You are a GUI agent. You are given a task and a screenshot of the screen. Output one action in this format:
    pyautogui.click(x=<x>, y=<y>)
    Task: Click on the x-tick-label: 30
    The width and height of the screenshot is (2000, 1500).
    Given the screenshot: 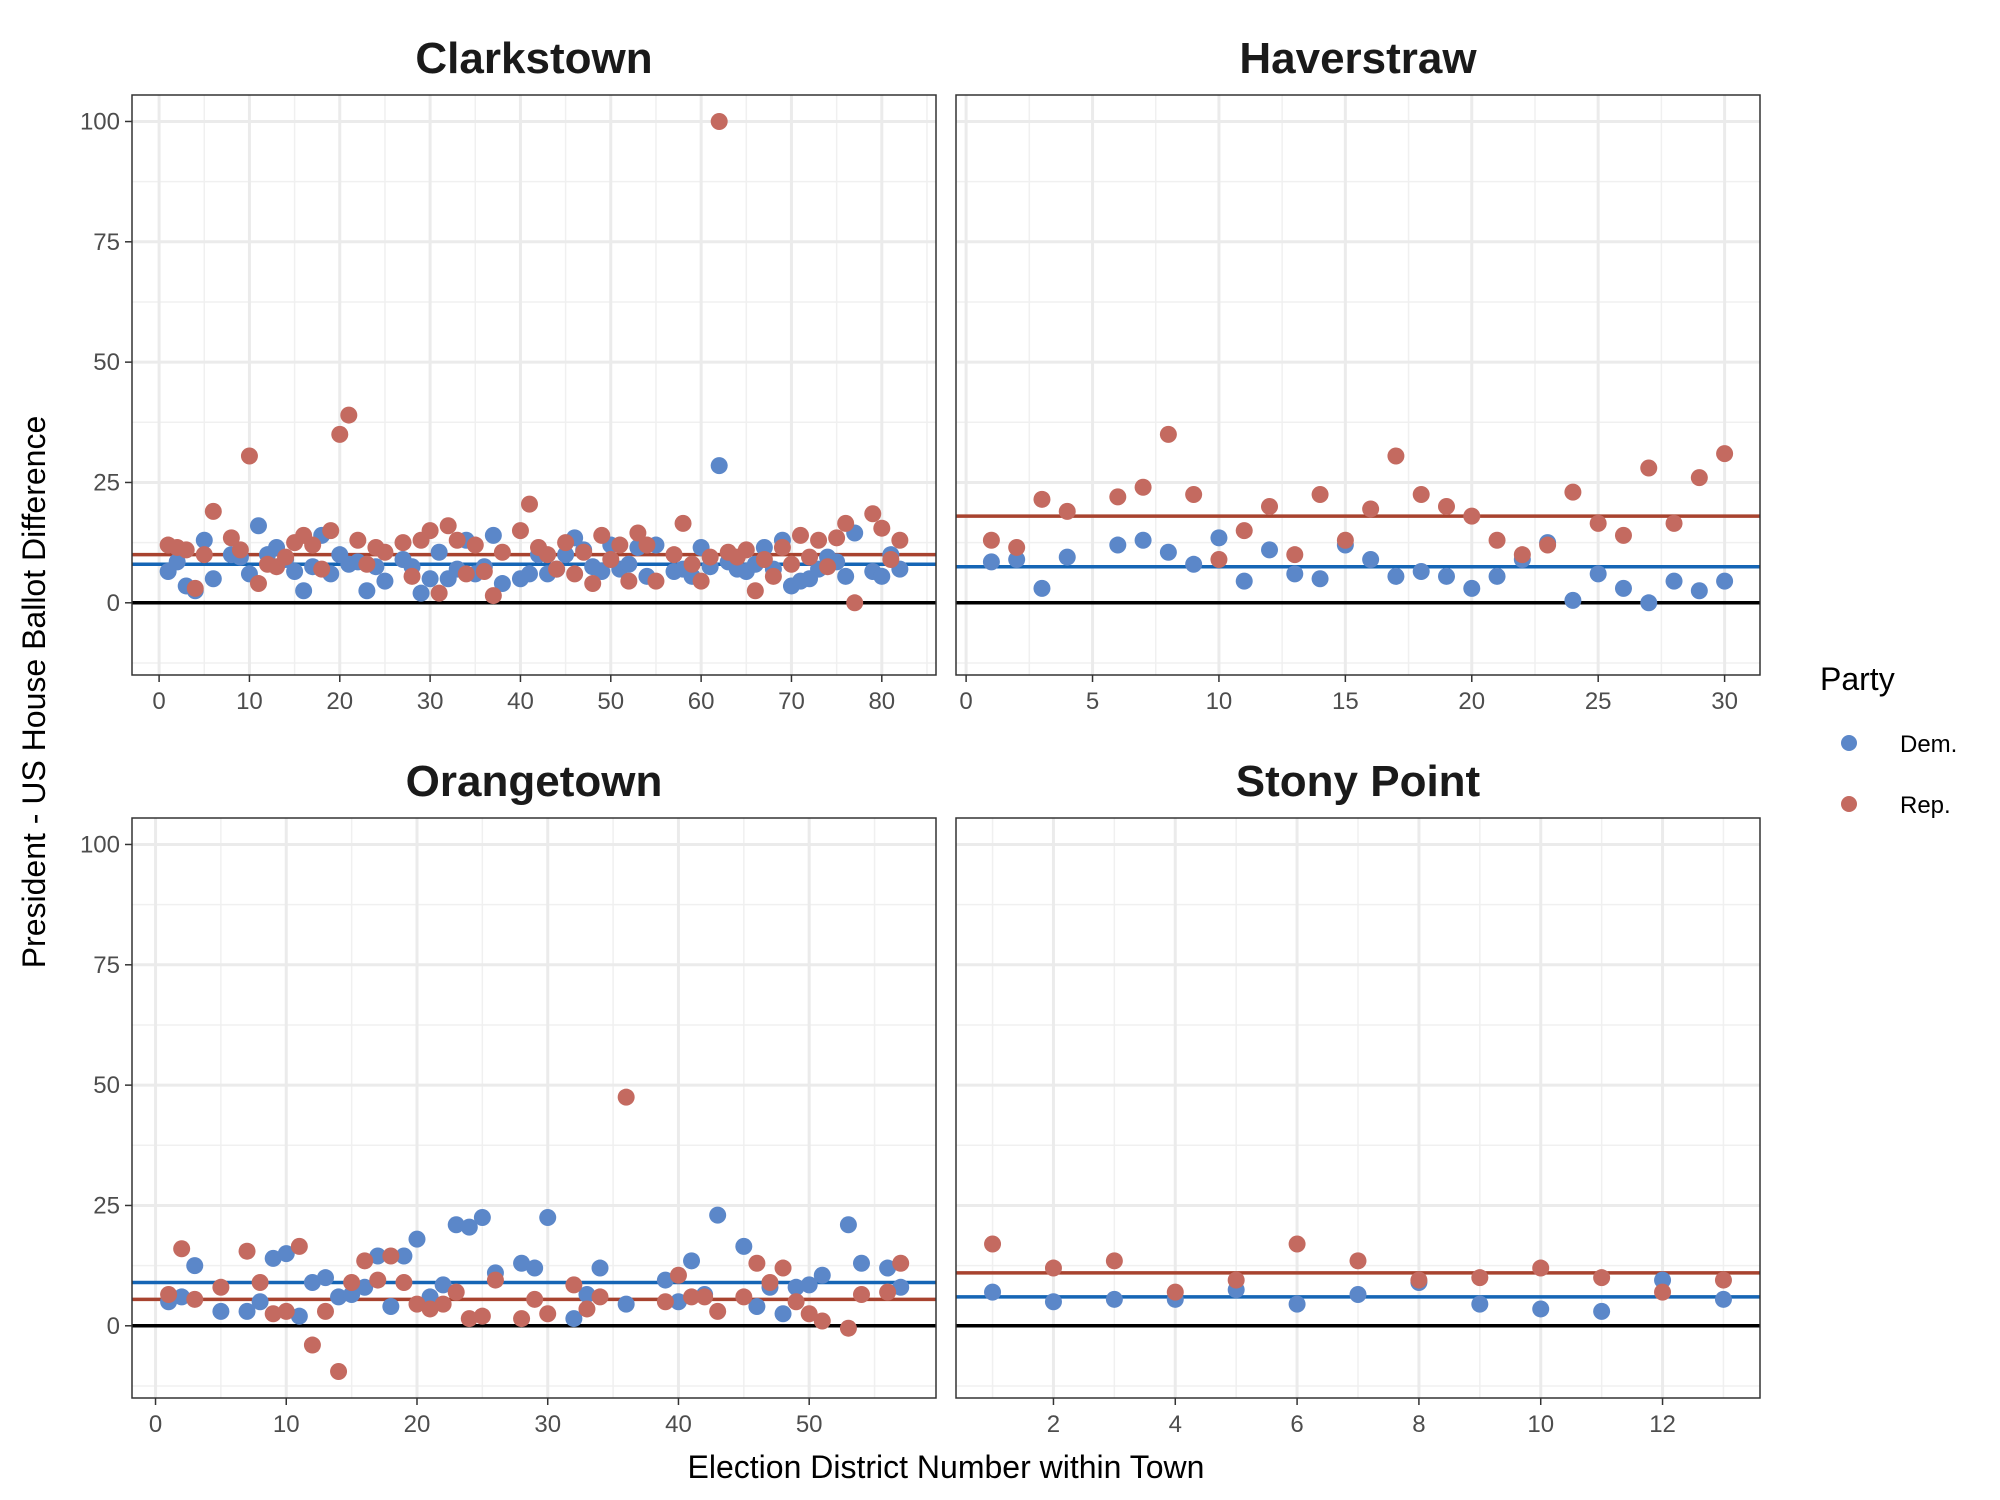 What is the action you would take?
    pyautogui.click(x=1724, y=701)
    